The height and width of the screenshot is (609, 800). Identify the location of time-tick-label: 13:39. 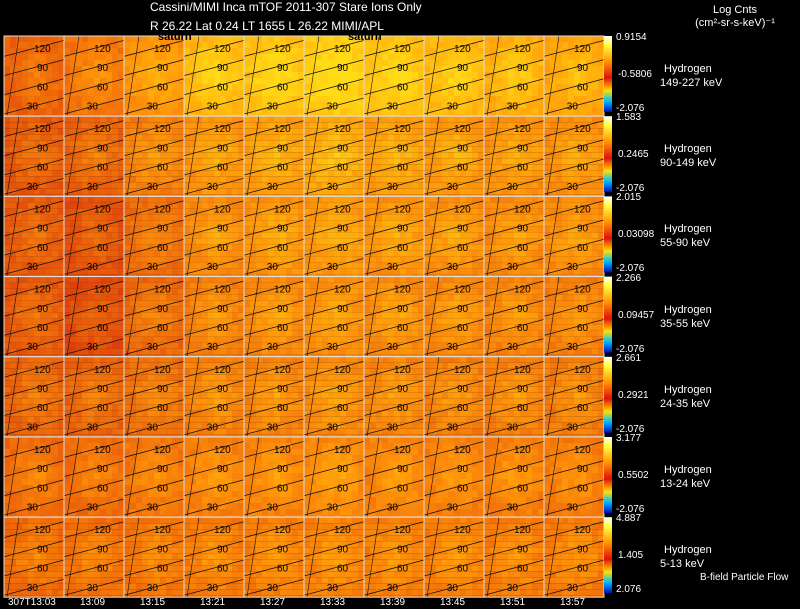
(393, 602).